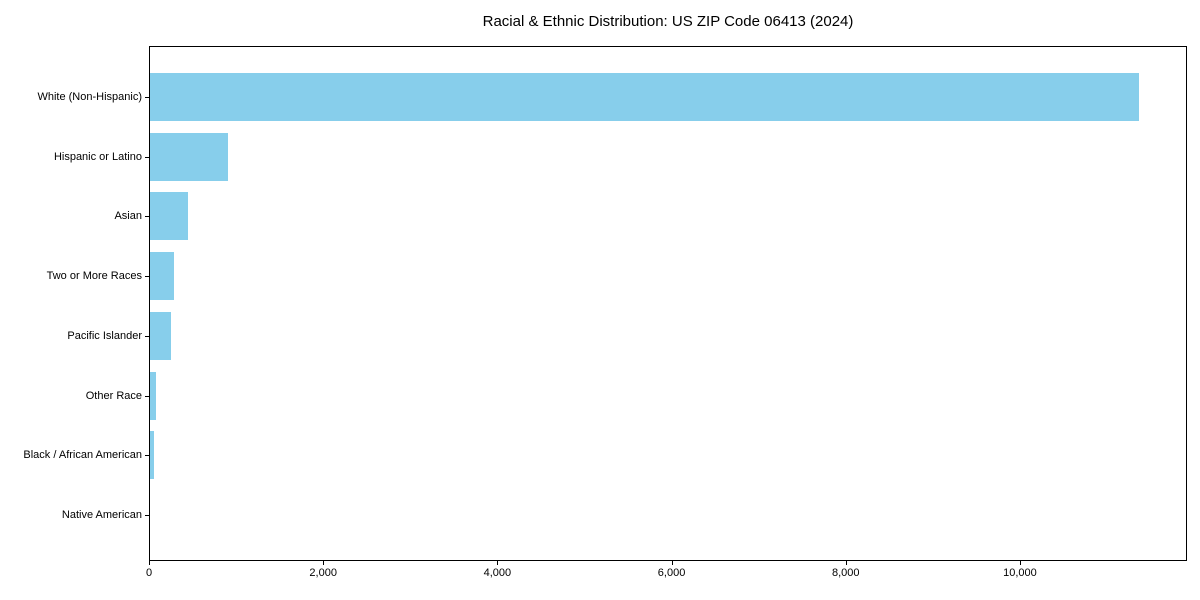 The height and width of the screenshot is (600, 1200). I want to click on x-tick-label-4-000: 4,000, so click(497, 573).